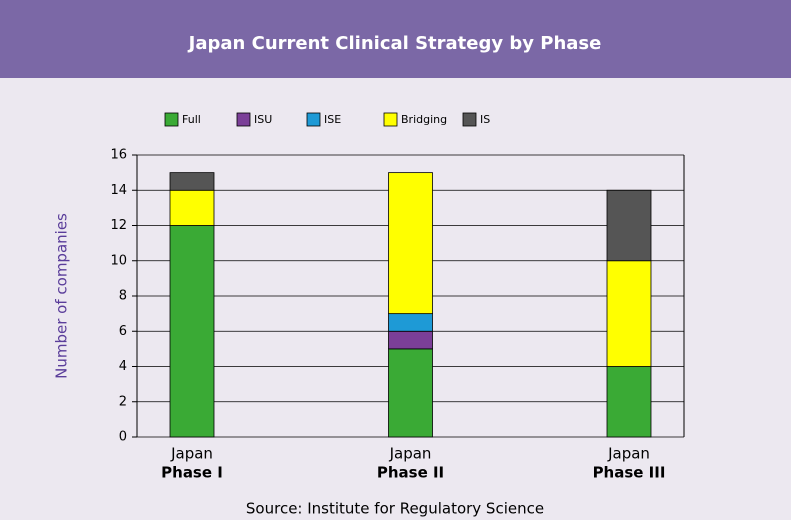  What do you see at coordinates (118, 260) in the screenshot?
I see `y-tick-label: 10` at bounding box center [118, 260].